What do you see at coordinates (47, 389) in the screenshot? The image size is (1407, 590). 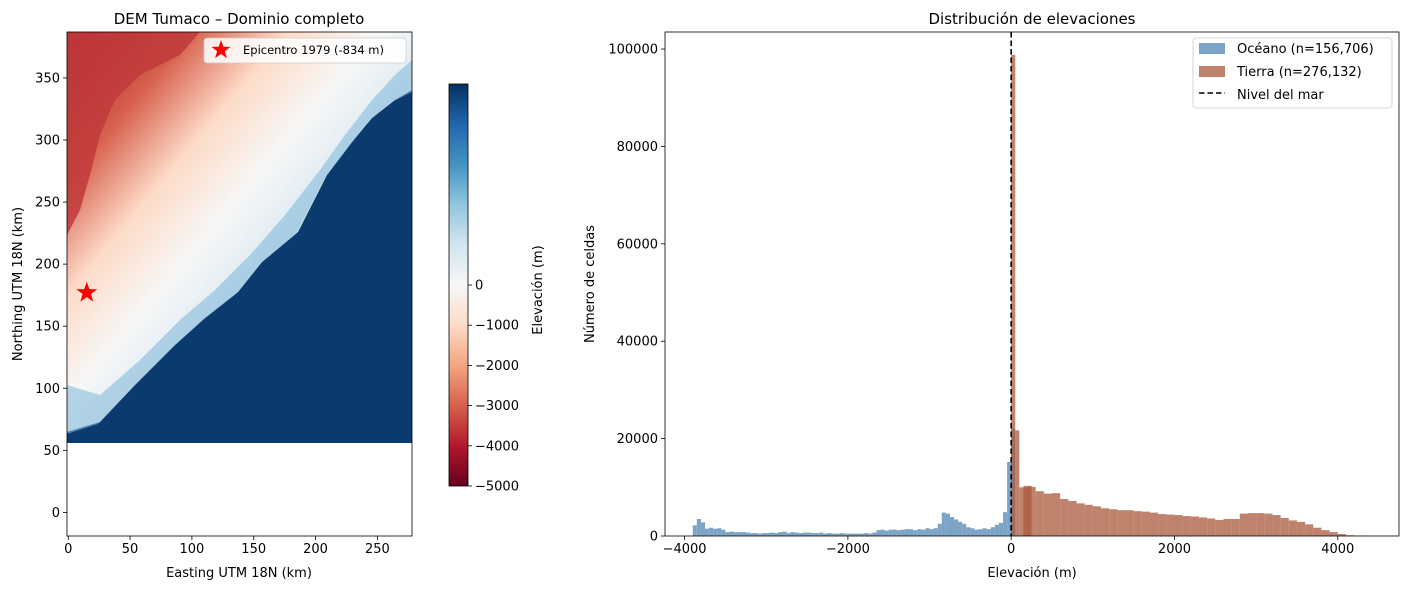 I see `dem-y-tick-label: 100` at bounding box center [47, 389].